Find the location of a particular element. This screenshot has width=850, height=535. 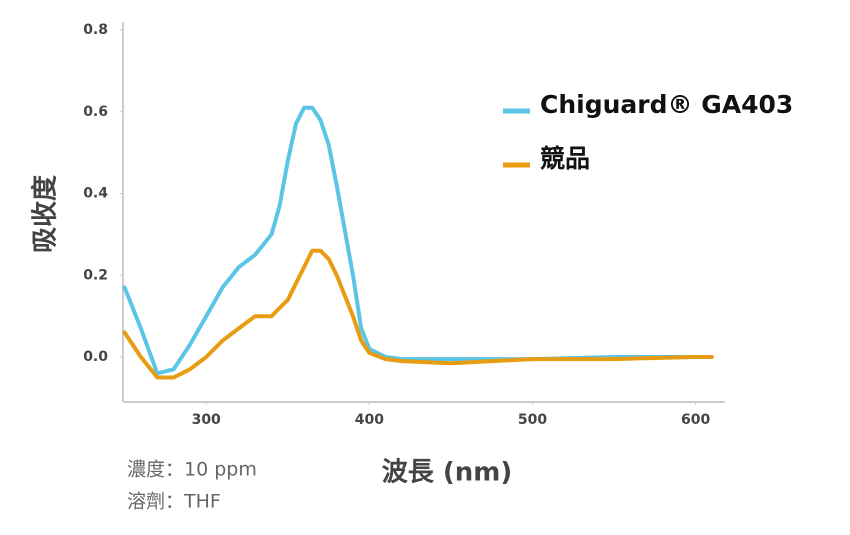

y-tick-label: 0.0 is located at coordinates (95, 357).